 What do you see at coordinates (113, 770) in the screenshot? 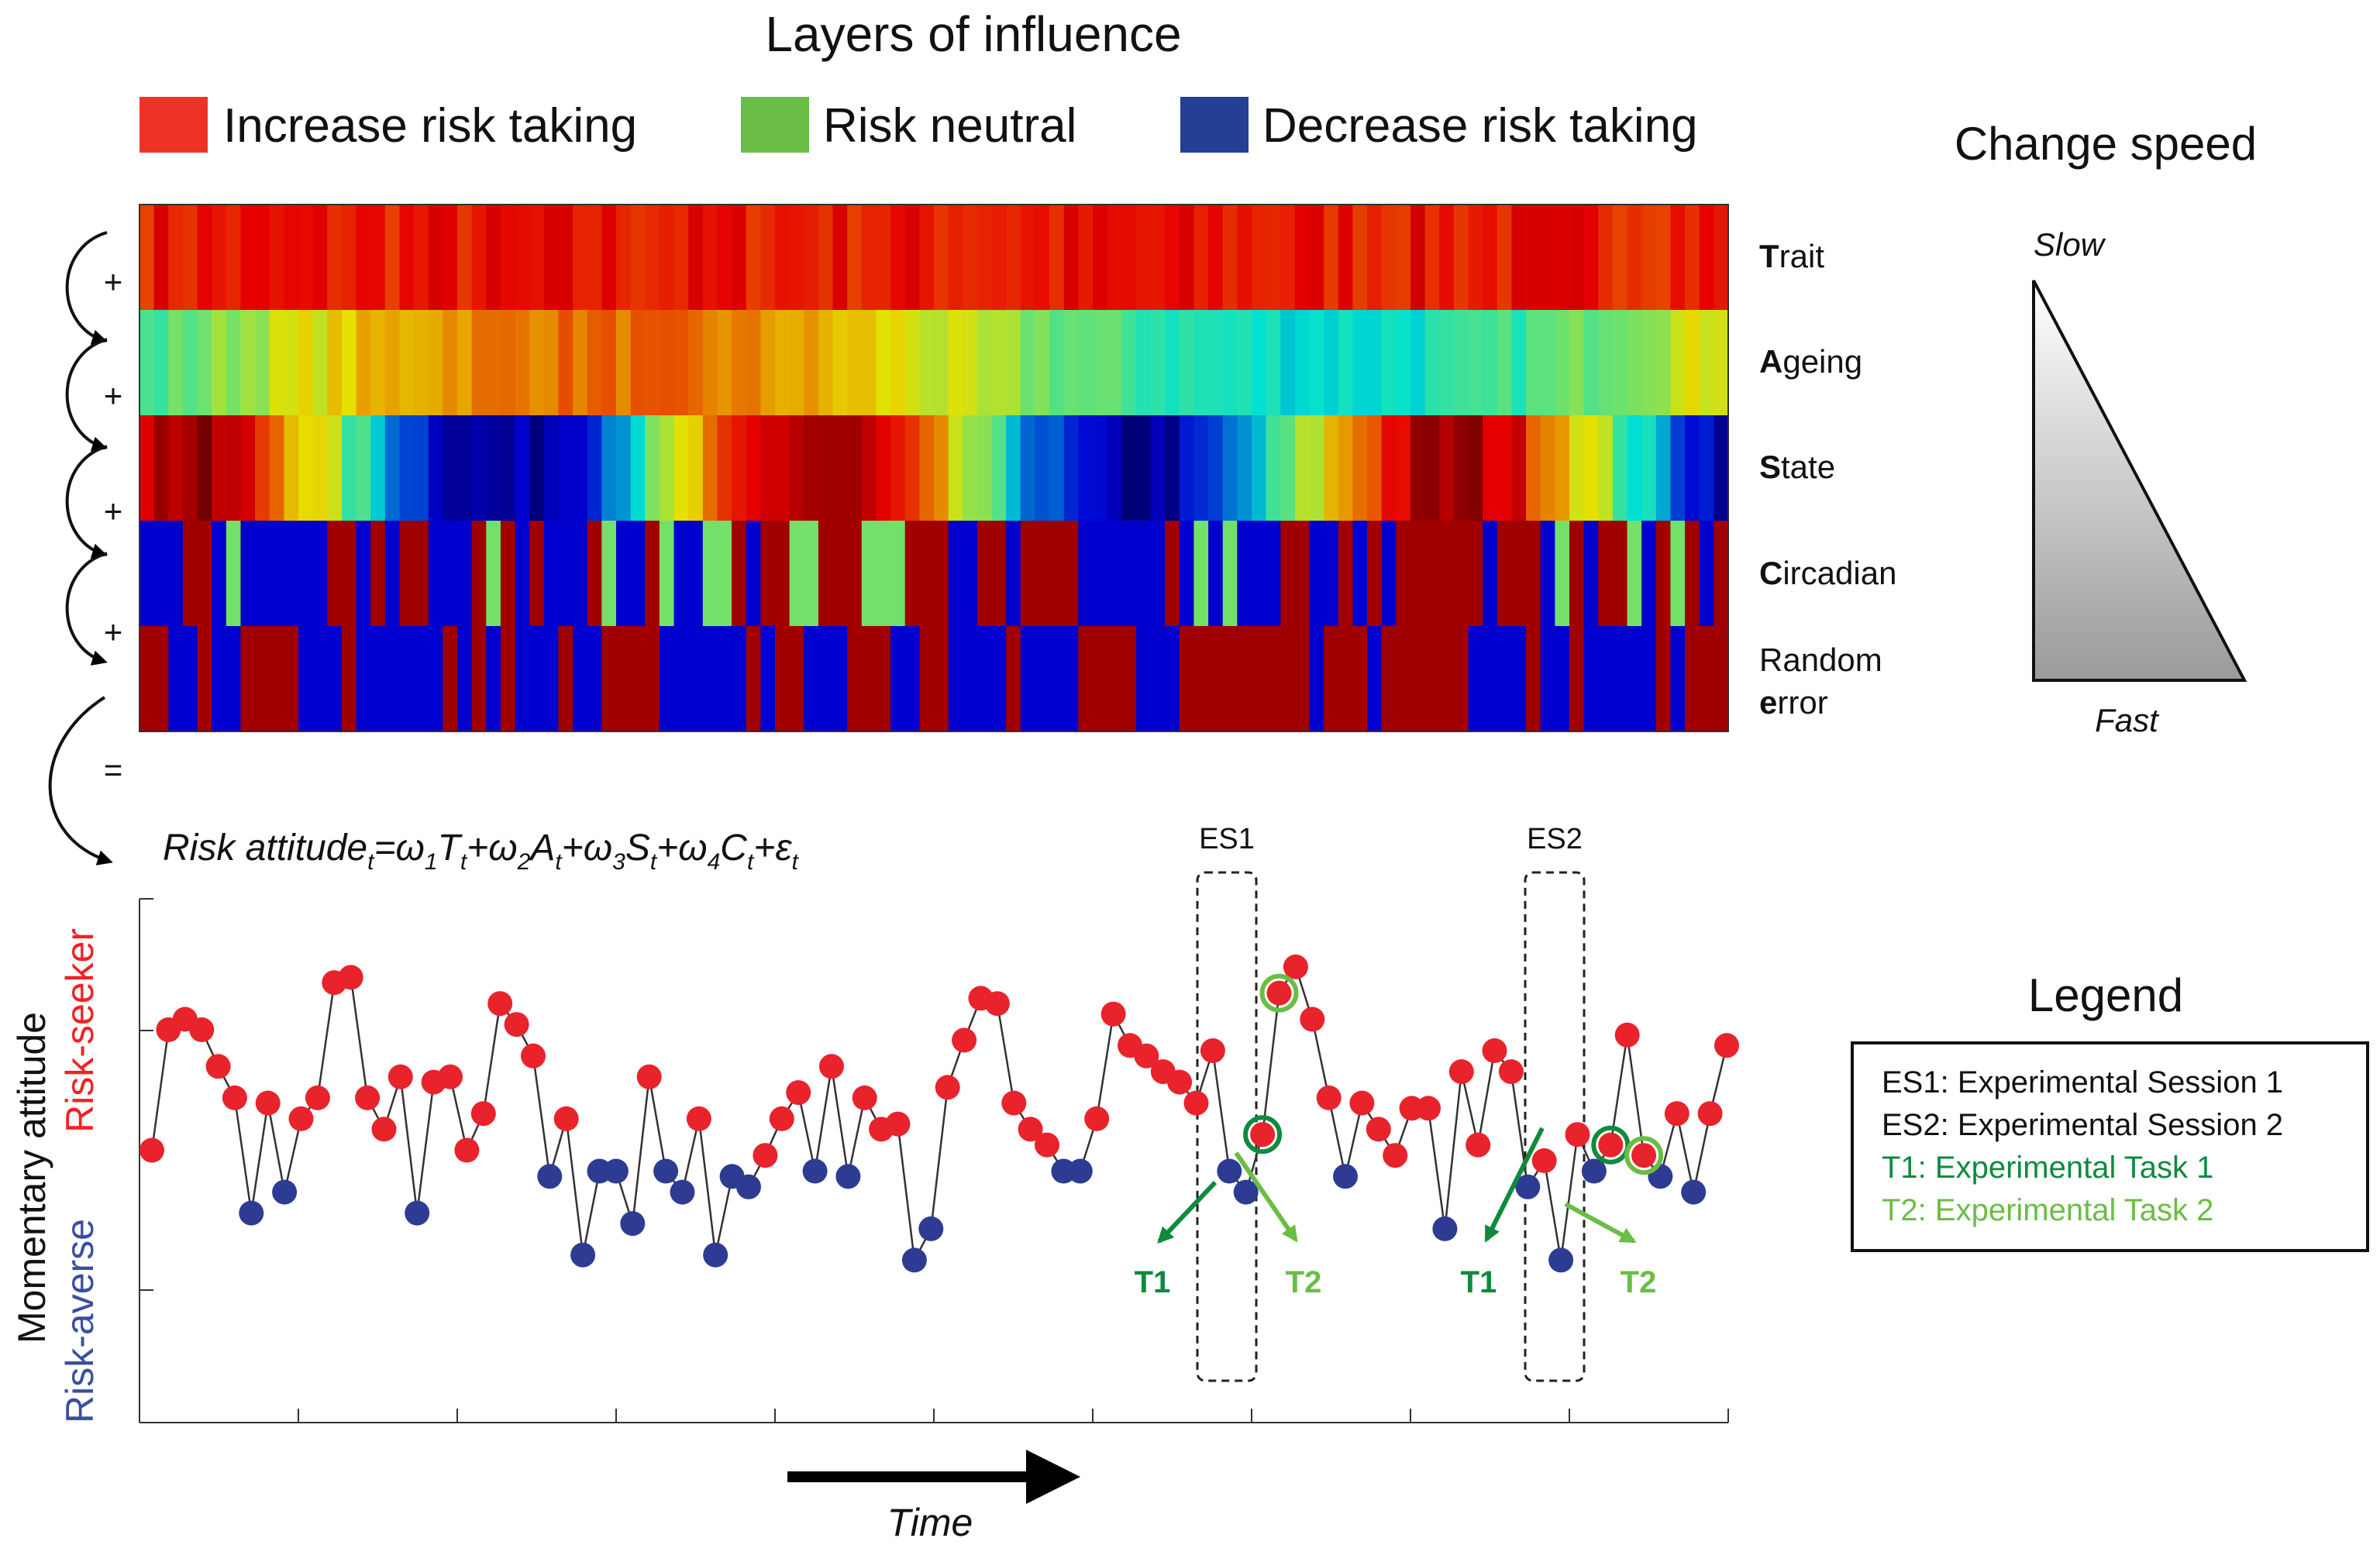
I see `equals-sign: =` at bounding box center [113, 770].